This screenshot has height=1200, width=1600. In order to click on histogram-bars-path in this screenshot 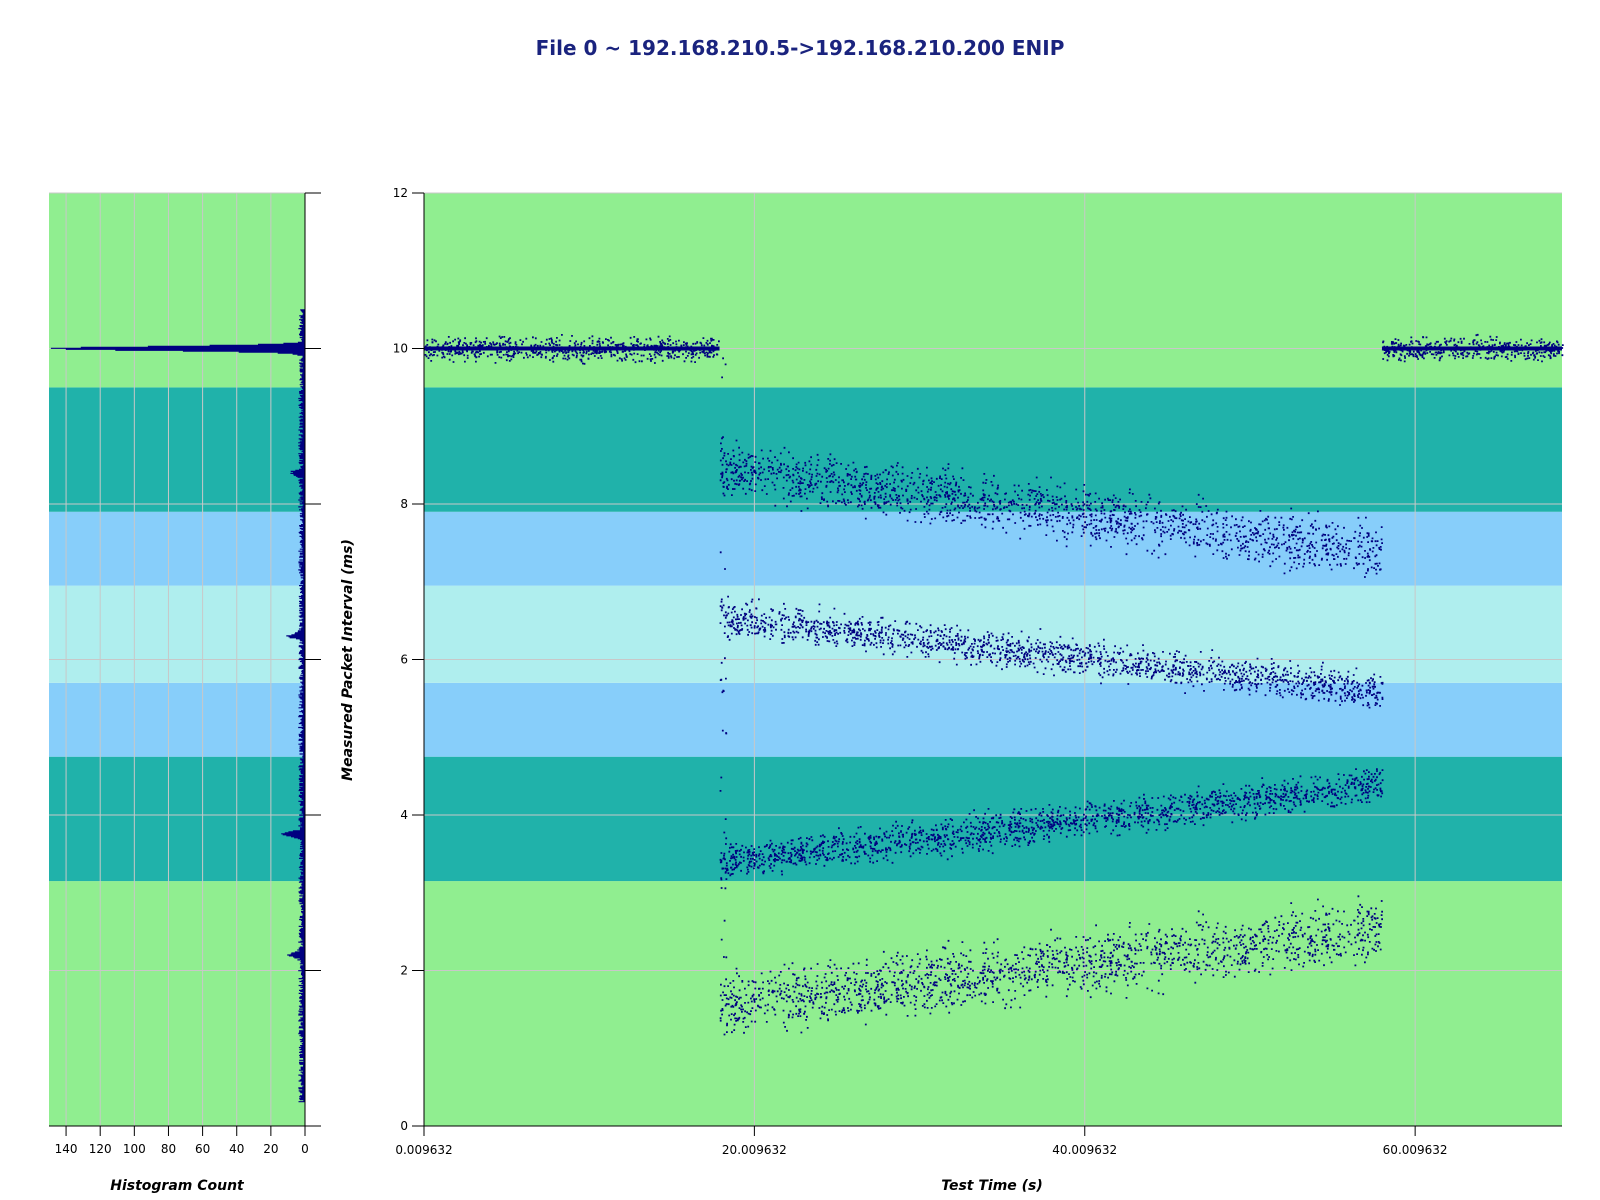, I will do `click(177, 706)`.